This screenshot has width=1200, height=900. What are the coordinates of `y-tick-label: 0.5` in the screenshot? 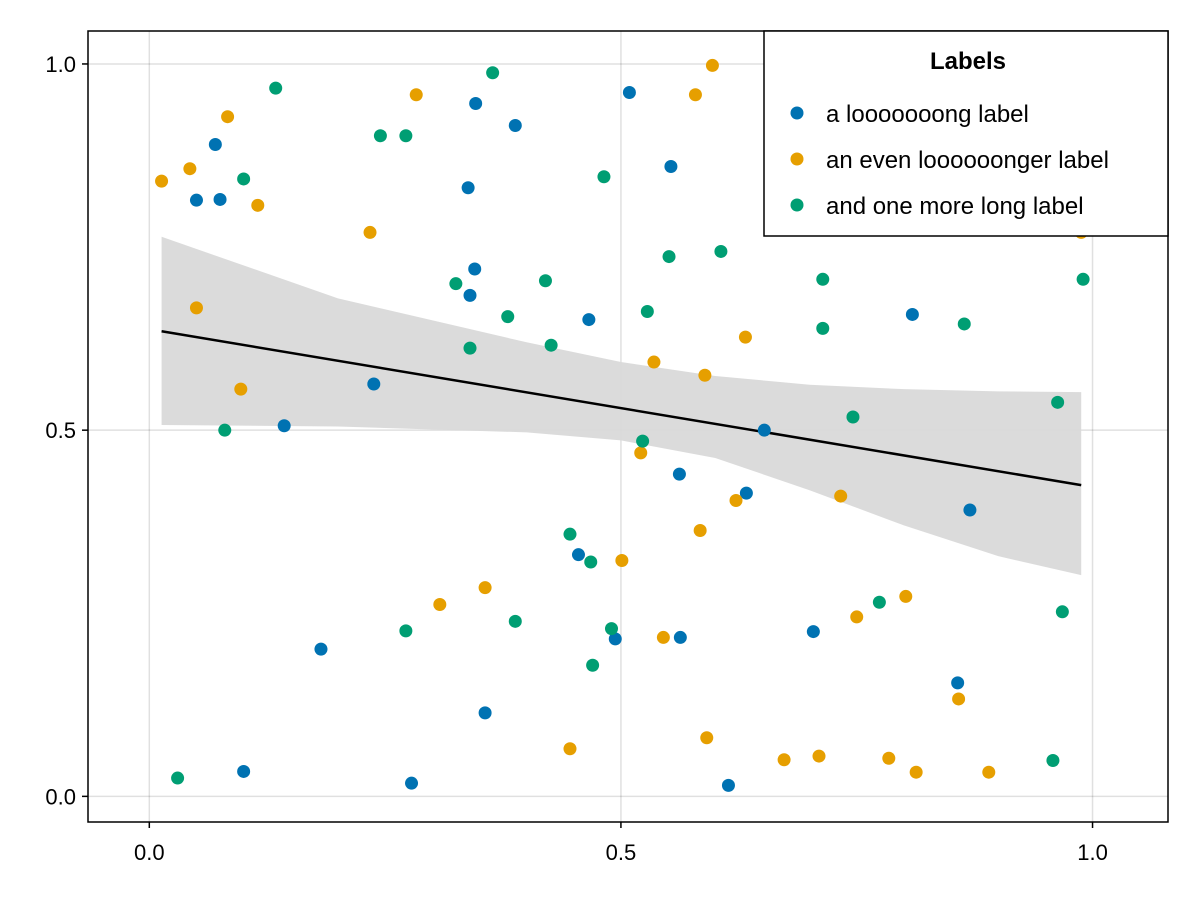 It's located at (60, 430).